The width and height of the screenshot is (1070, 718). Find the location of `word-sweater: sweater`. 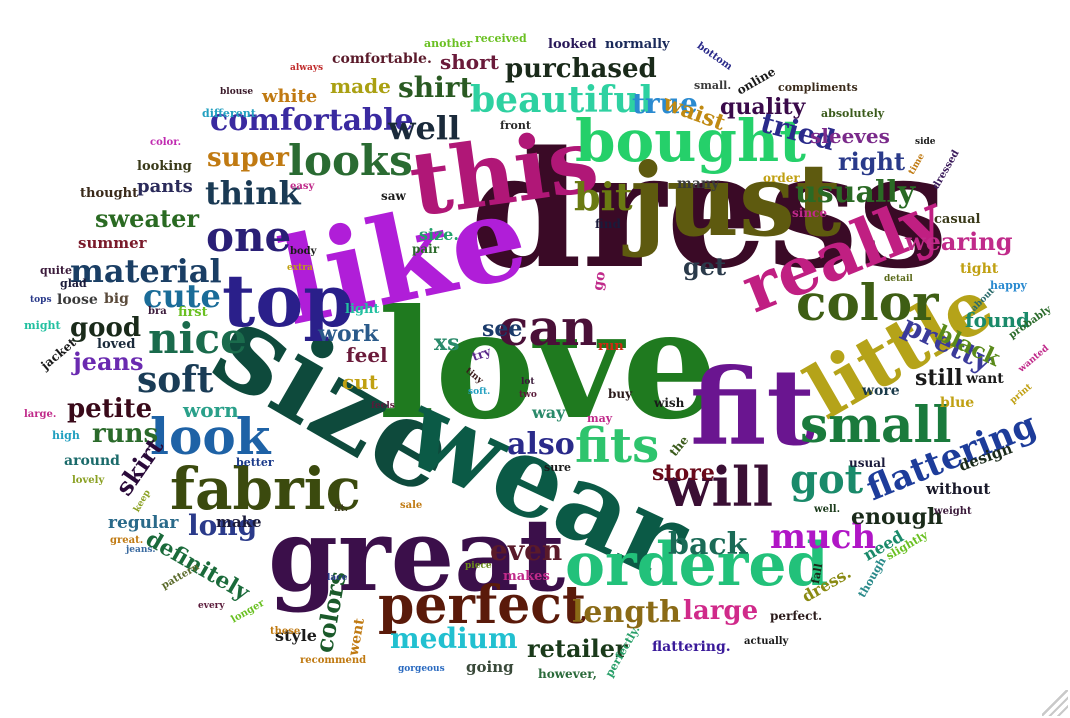

word-sweater: sweater is located at coordinates (147, 218).